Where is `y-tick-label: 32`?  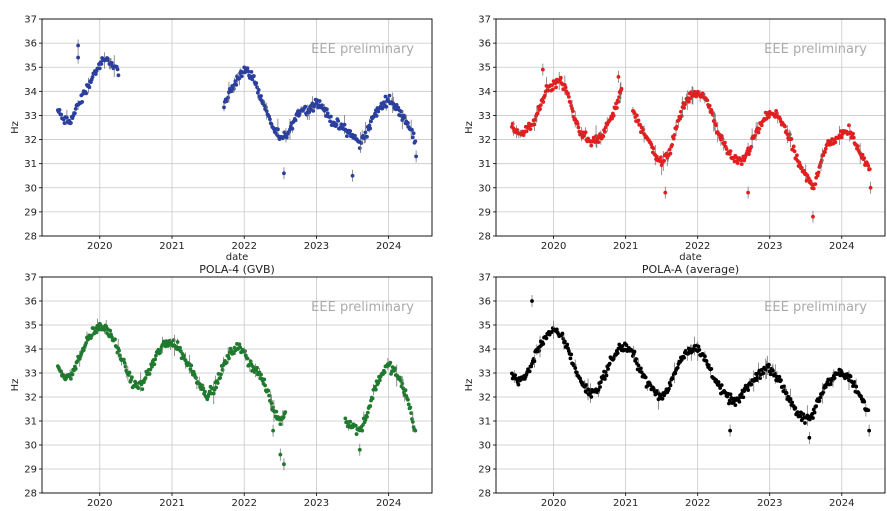
y-tick-label: 32 is located at coordinates (484, 140).